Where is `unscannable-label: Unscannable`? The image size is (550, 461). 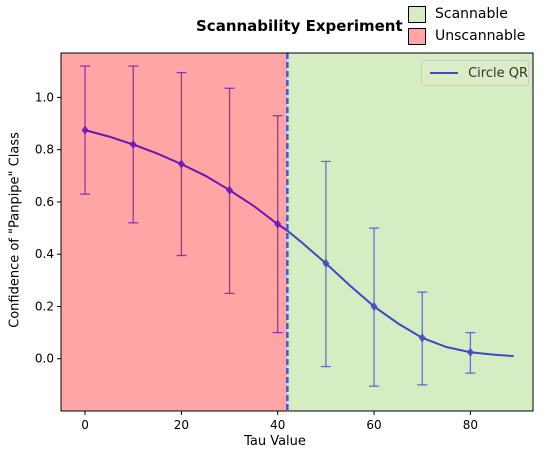
unscannable-label: Unscannable is located at coordinates (480, 36).